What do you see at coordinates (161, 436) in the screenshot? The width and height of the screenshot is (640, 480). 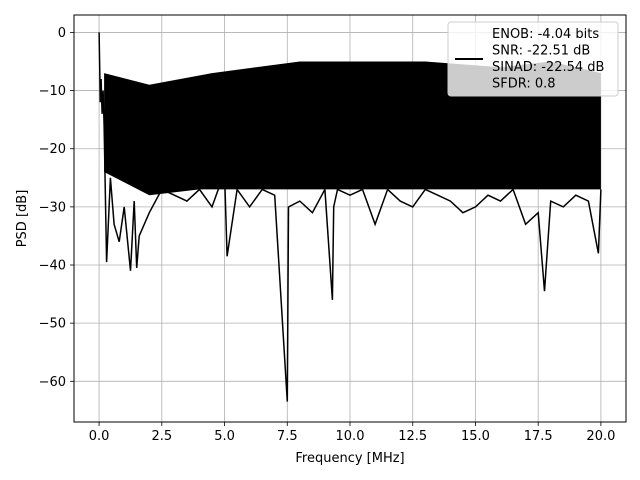 I see `x-tick-label: 2.5` at bounding box center [161, 436].